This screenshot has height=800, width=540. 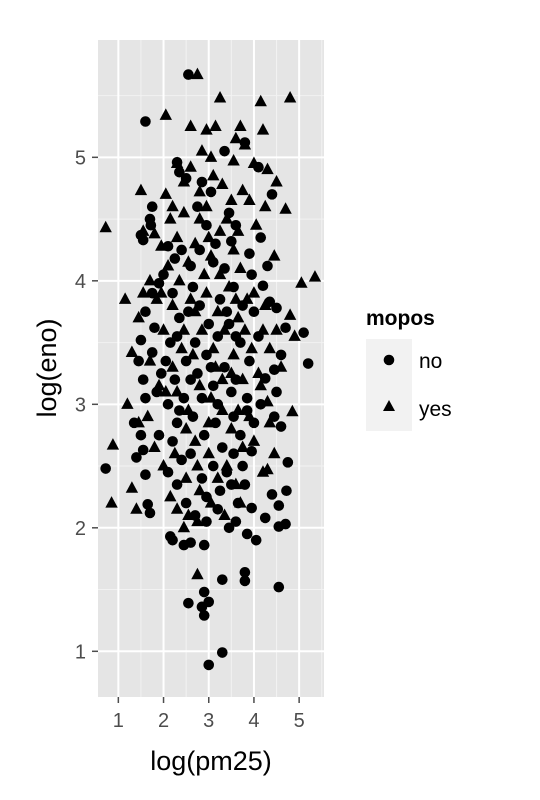 What do you see at coordinates (209, 714) in the screenshot?
I see `x-axis-ticks: 1 2 3 4 5` at bounding box center [209, 714].